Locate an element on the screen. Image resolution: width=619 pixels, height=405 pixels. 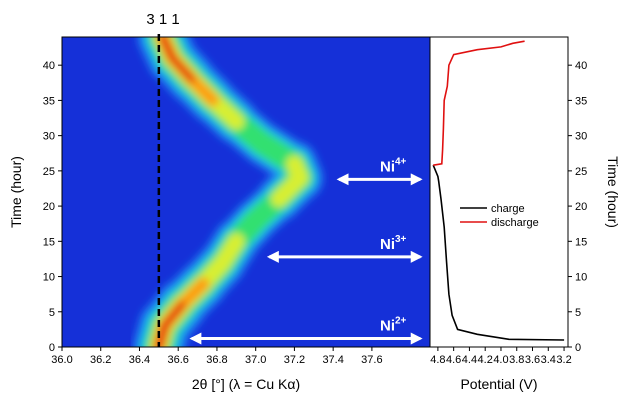
x-tick-label: 37.6 is located at coordinates (371, 360).